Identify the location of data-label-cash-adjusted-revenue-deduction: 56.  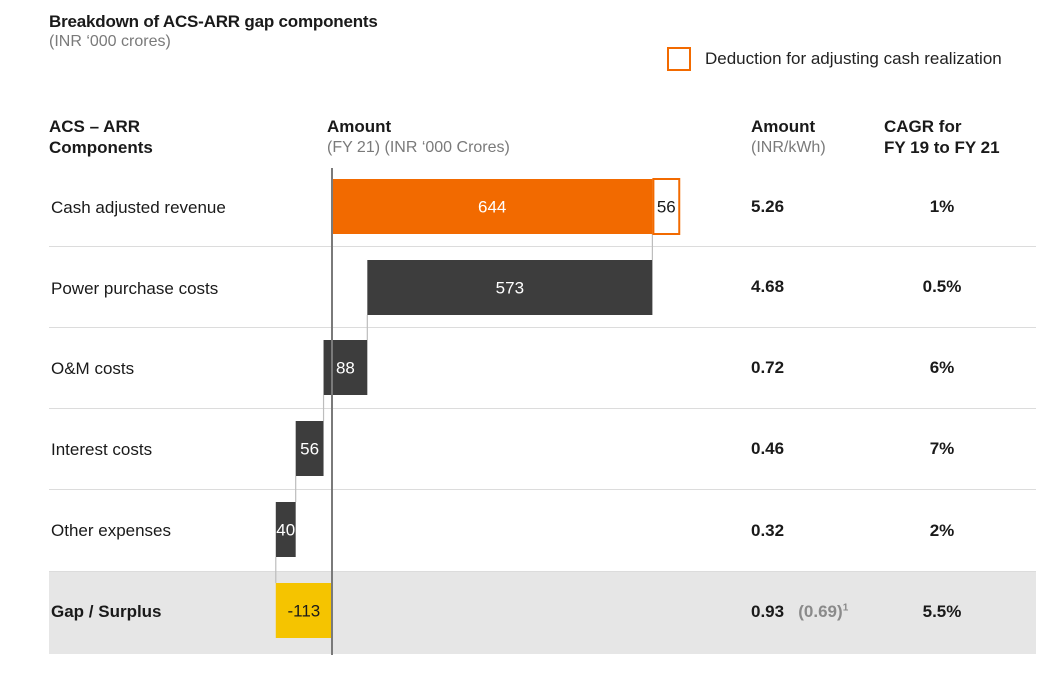
(666, 207).